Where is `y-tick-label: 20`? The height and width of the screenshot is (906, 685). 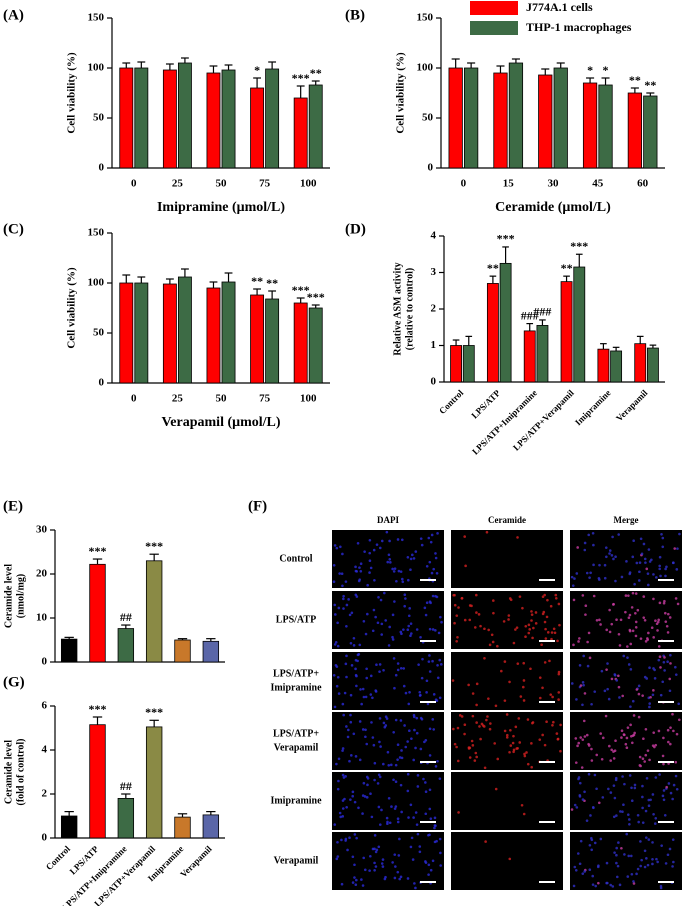
y-tick-label: 20 is located at coordinates (42, 574).